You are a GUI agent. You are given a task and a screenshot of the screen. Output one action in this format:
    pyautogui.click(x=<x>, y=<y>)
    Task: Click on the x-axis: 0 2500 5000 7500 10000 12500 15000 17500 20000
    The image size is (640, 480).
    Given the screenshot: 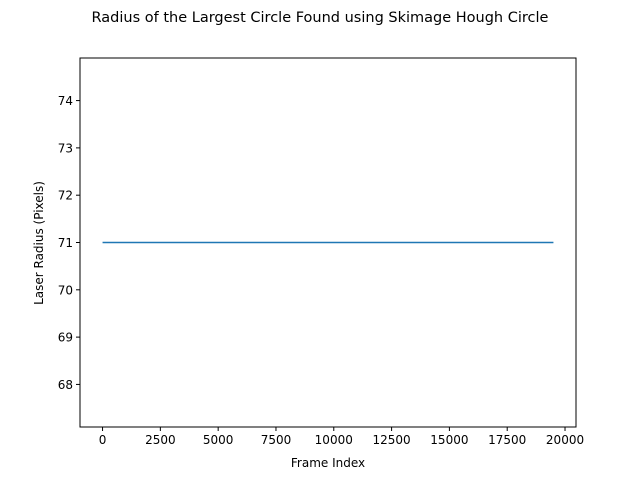 What is the action you would take?
    pyautogui.click(x=341, y=437)
    